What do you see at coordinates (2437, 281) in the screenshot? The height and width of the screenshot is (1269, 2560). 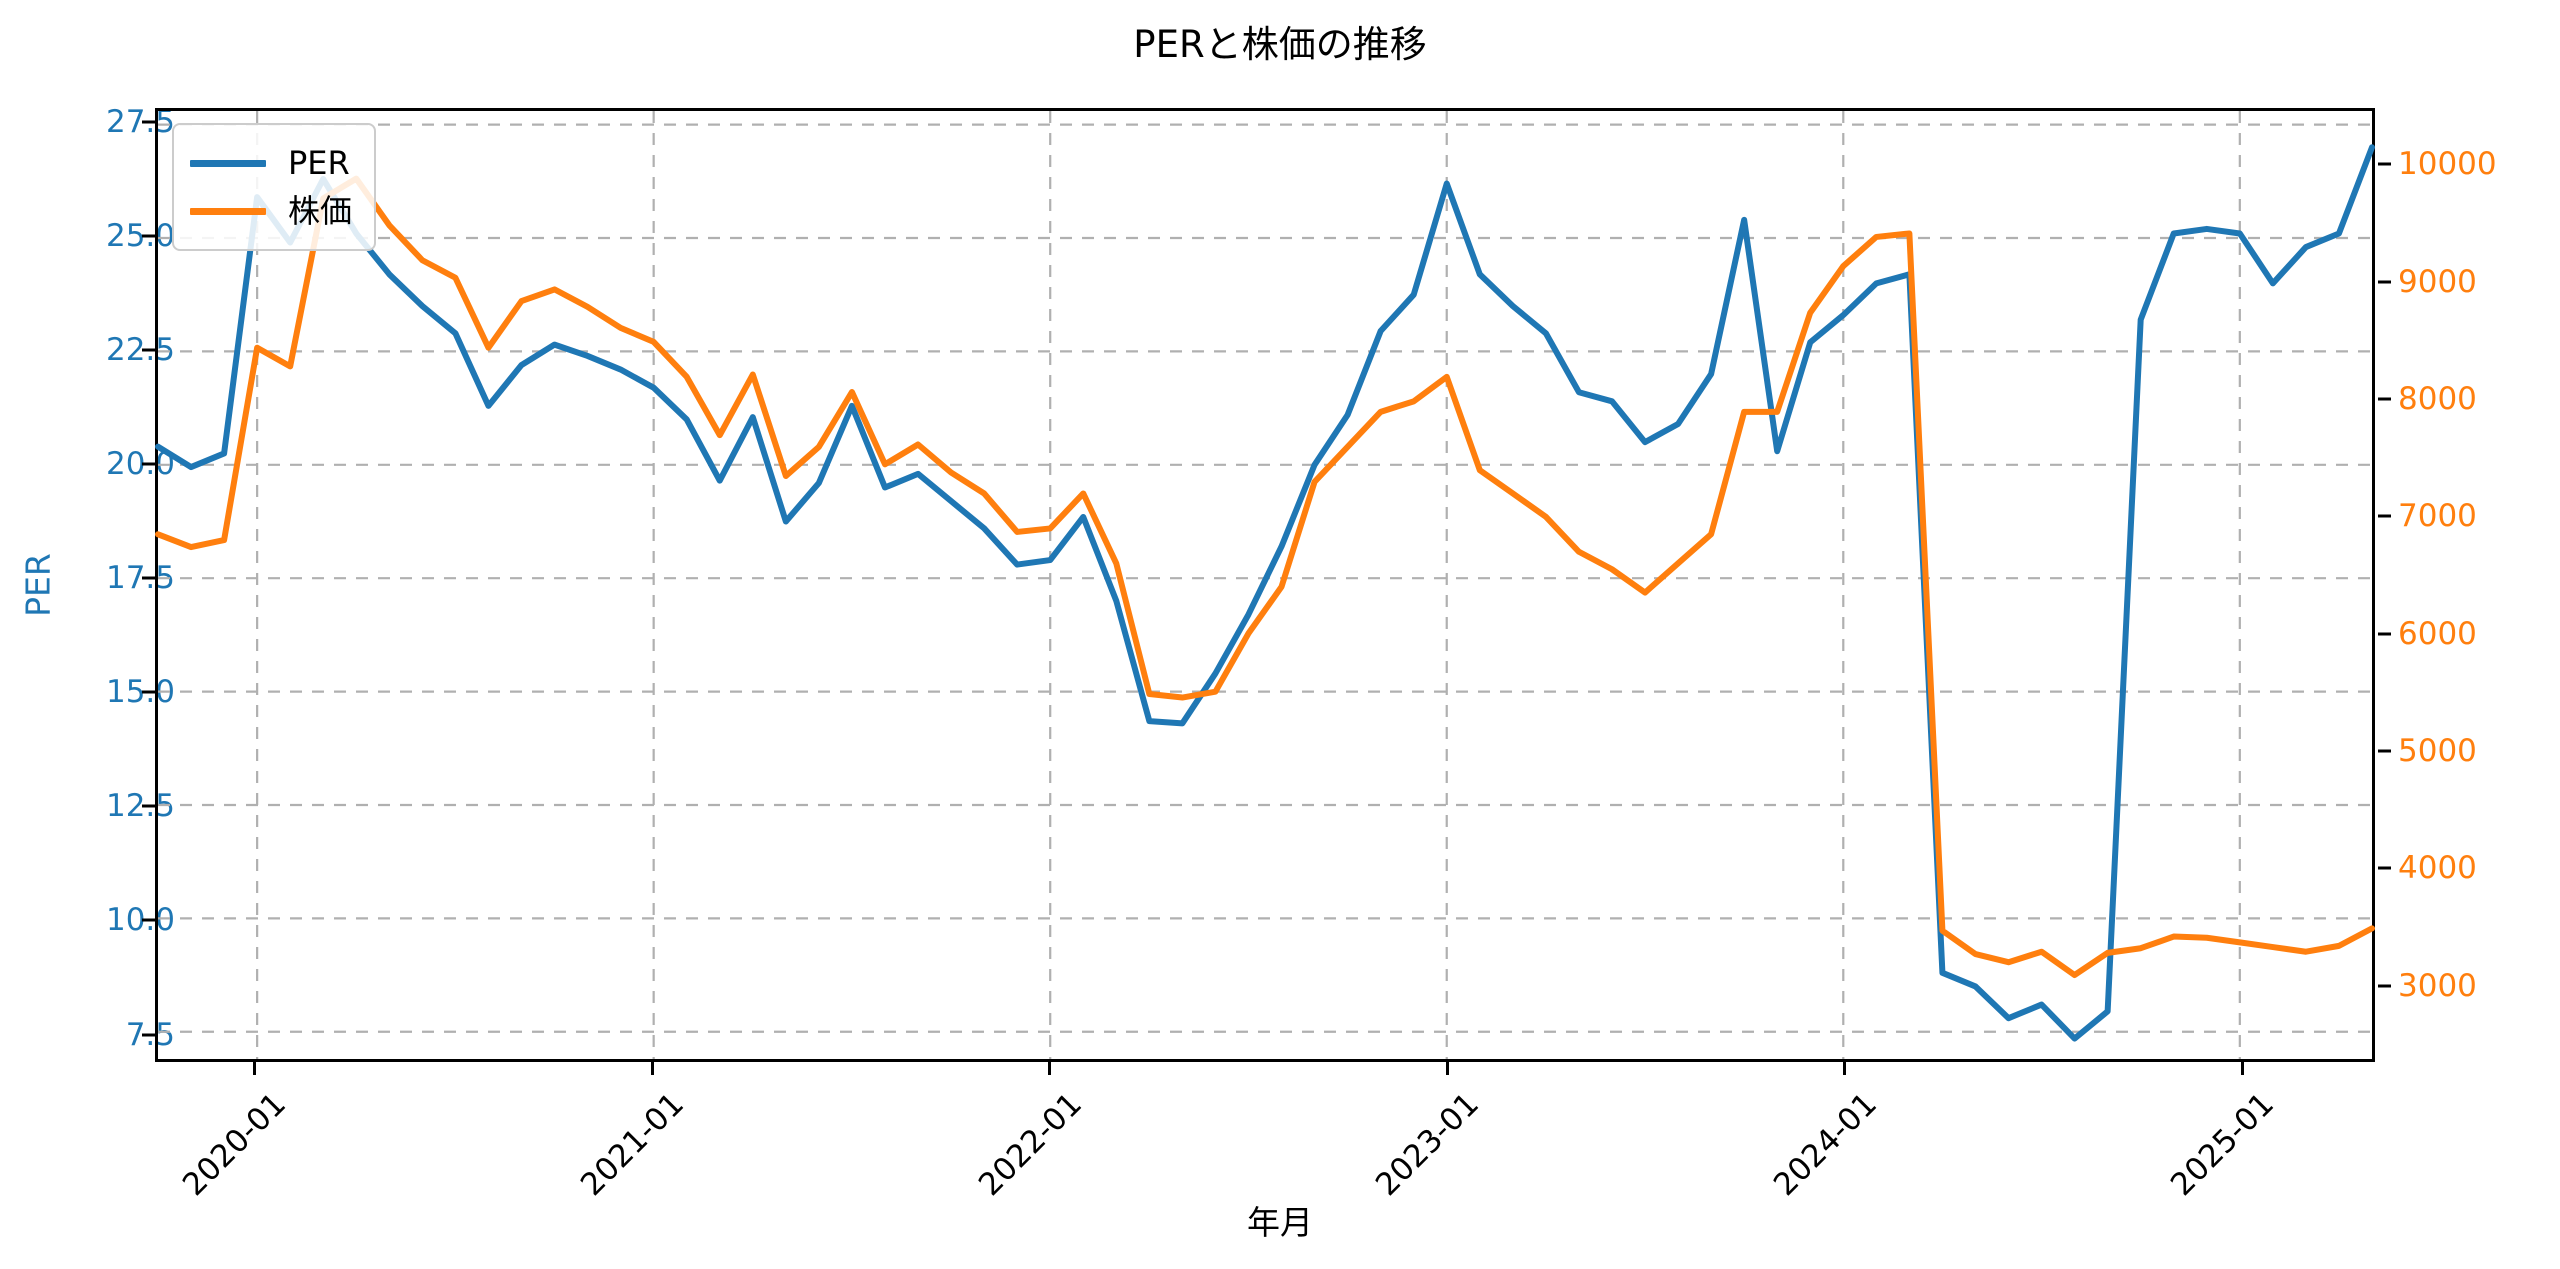 I see `right-axis-tick-label: 9000` at bounding box center [2437, 281].